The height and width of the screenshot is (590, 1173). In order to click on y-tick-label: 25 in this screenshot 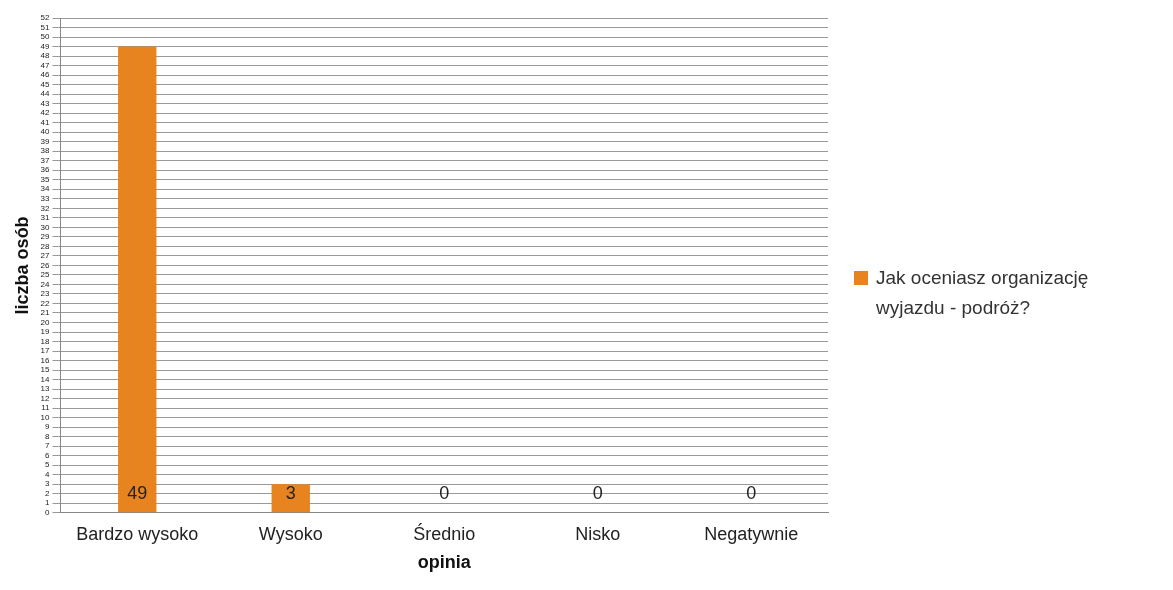, I will do `click(45, 275)`.